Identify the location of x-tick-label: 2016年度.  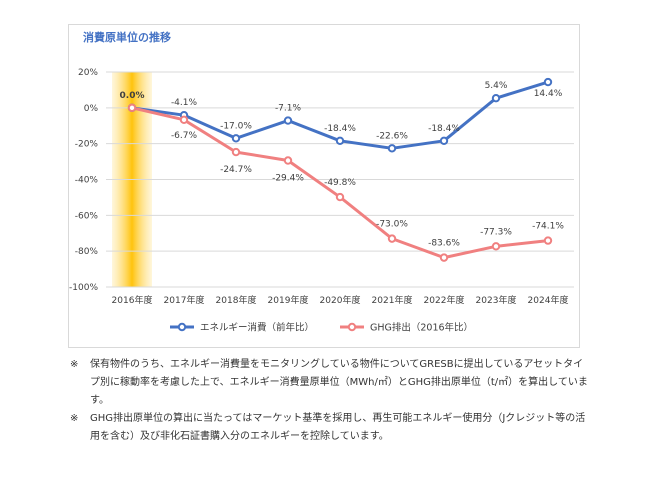
(132, 300).